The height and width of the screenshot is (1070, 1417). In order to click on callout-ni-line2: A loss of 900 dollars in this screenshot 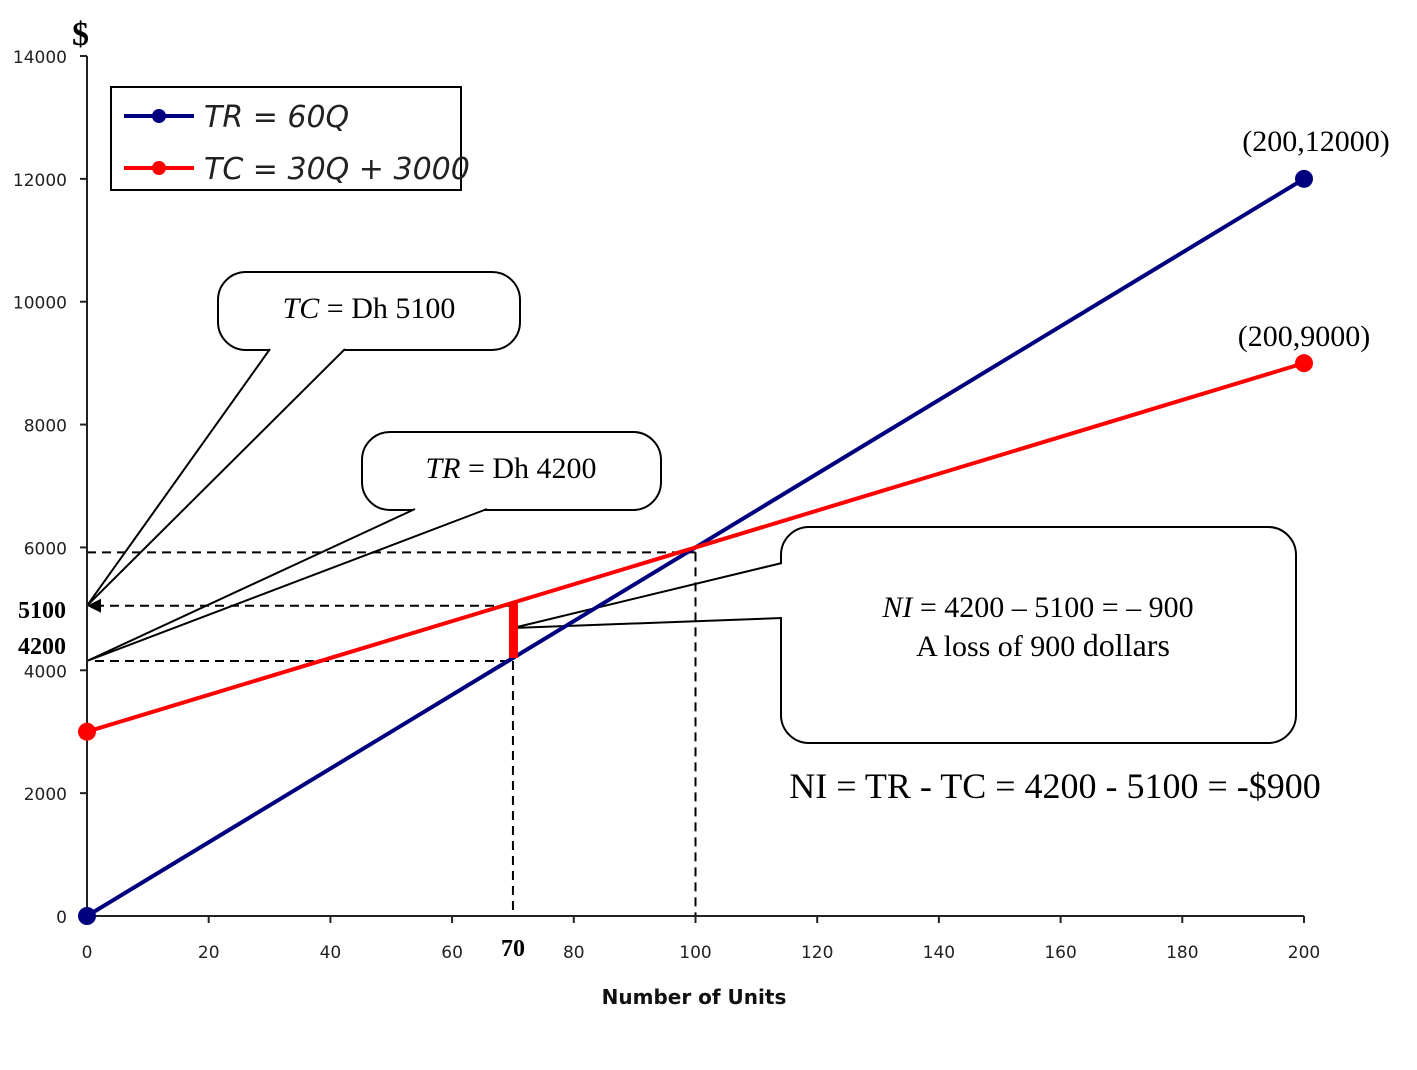, I will do `click(1043, 645)`.